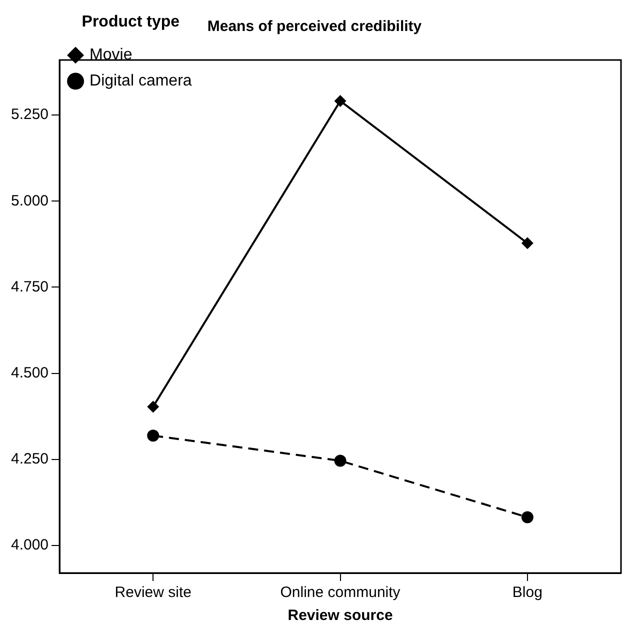  What do you see at coordinates (340, 593) in the screenshot?
I see `x-tick-label: Online community` at bounding box center [340, 593].